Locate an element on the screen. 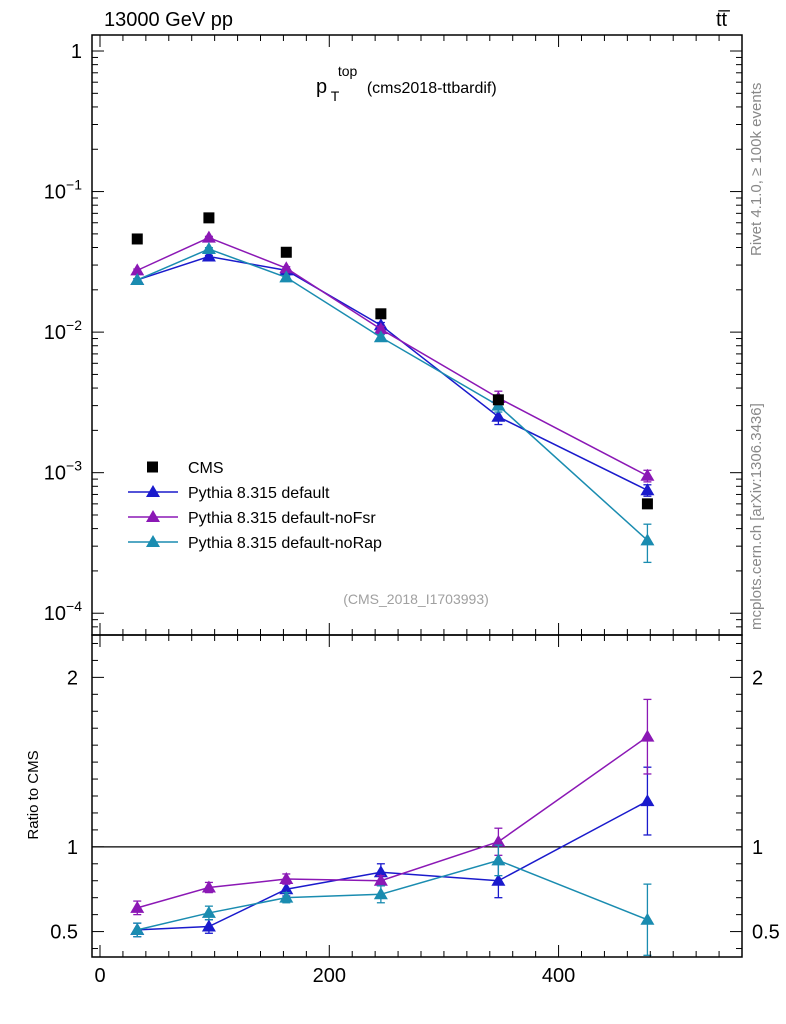 The image size is (786, 1024). mcplots-label: mcplots.cern.ch [arXiv:1306.3436] is located at coordinates (756, 516).